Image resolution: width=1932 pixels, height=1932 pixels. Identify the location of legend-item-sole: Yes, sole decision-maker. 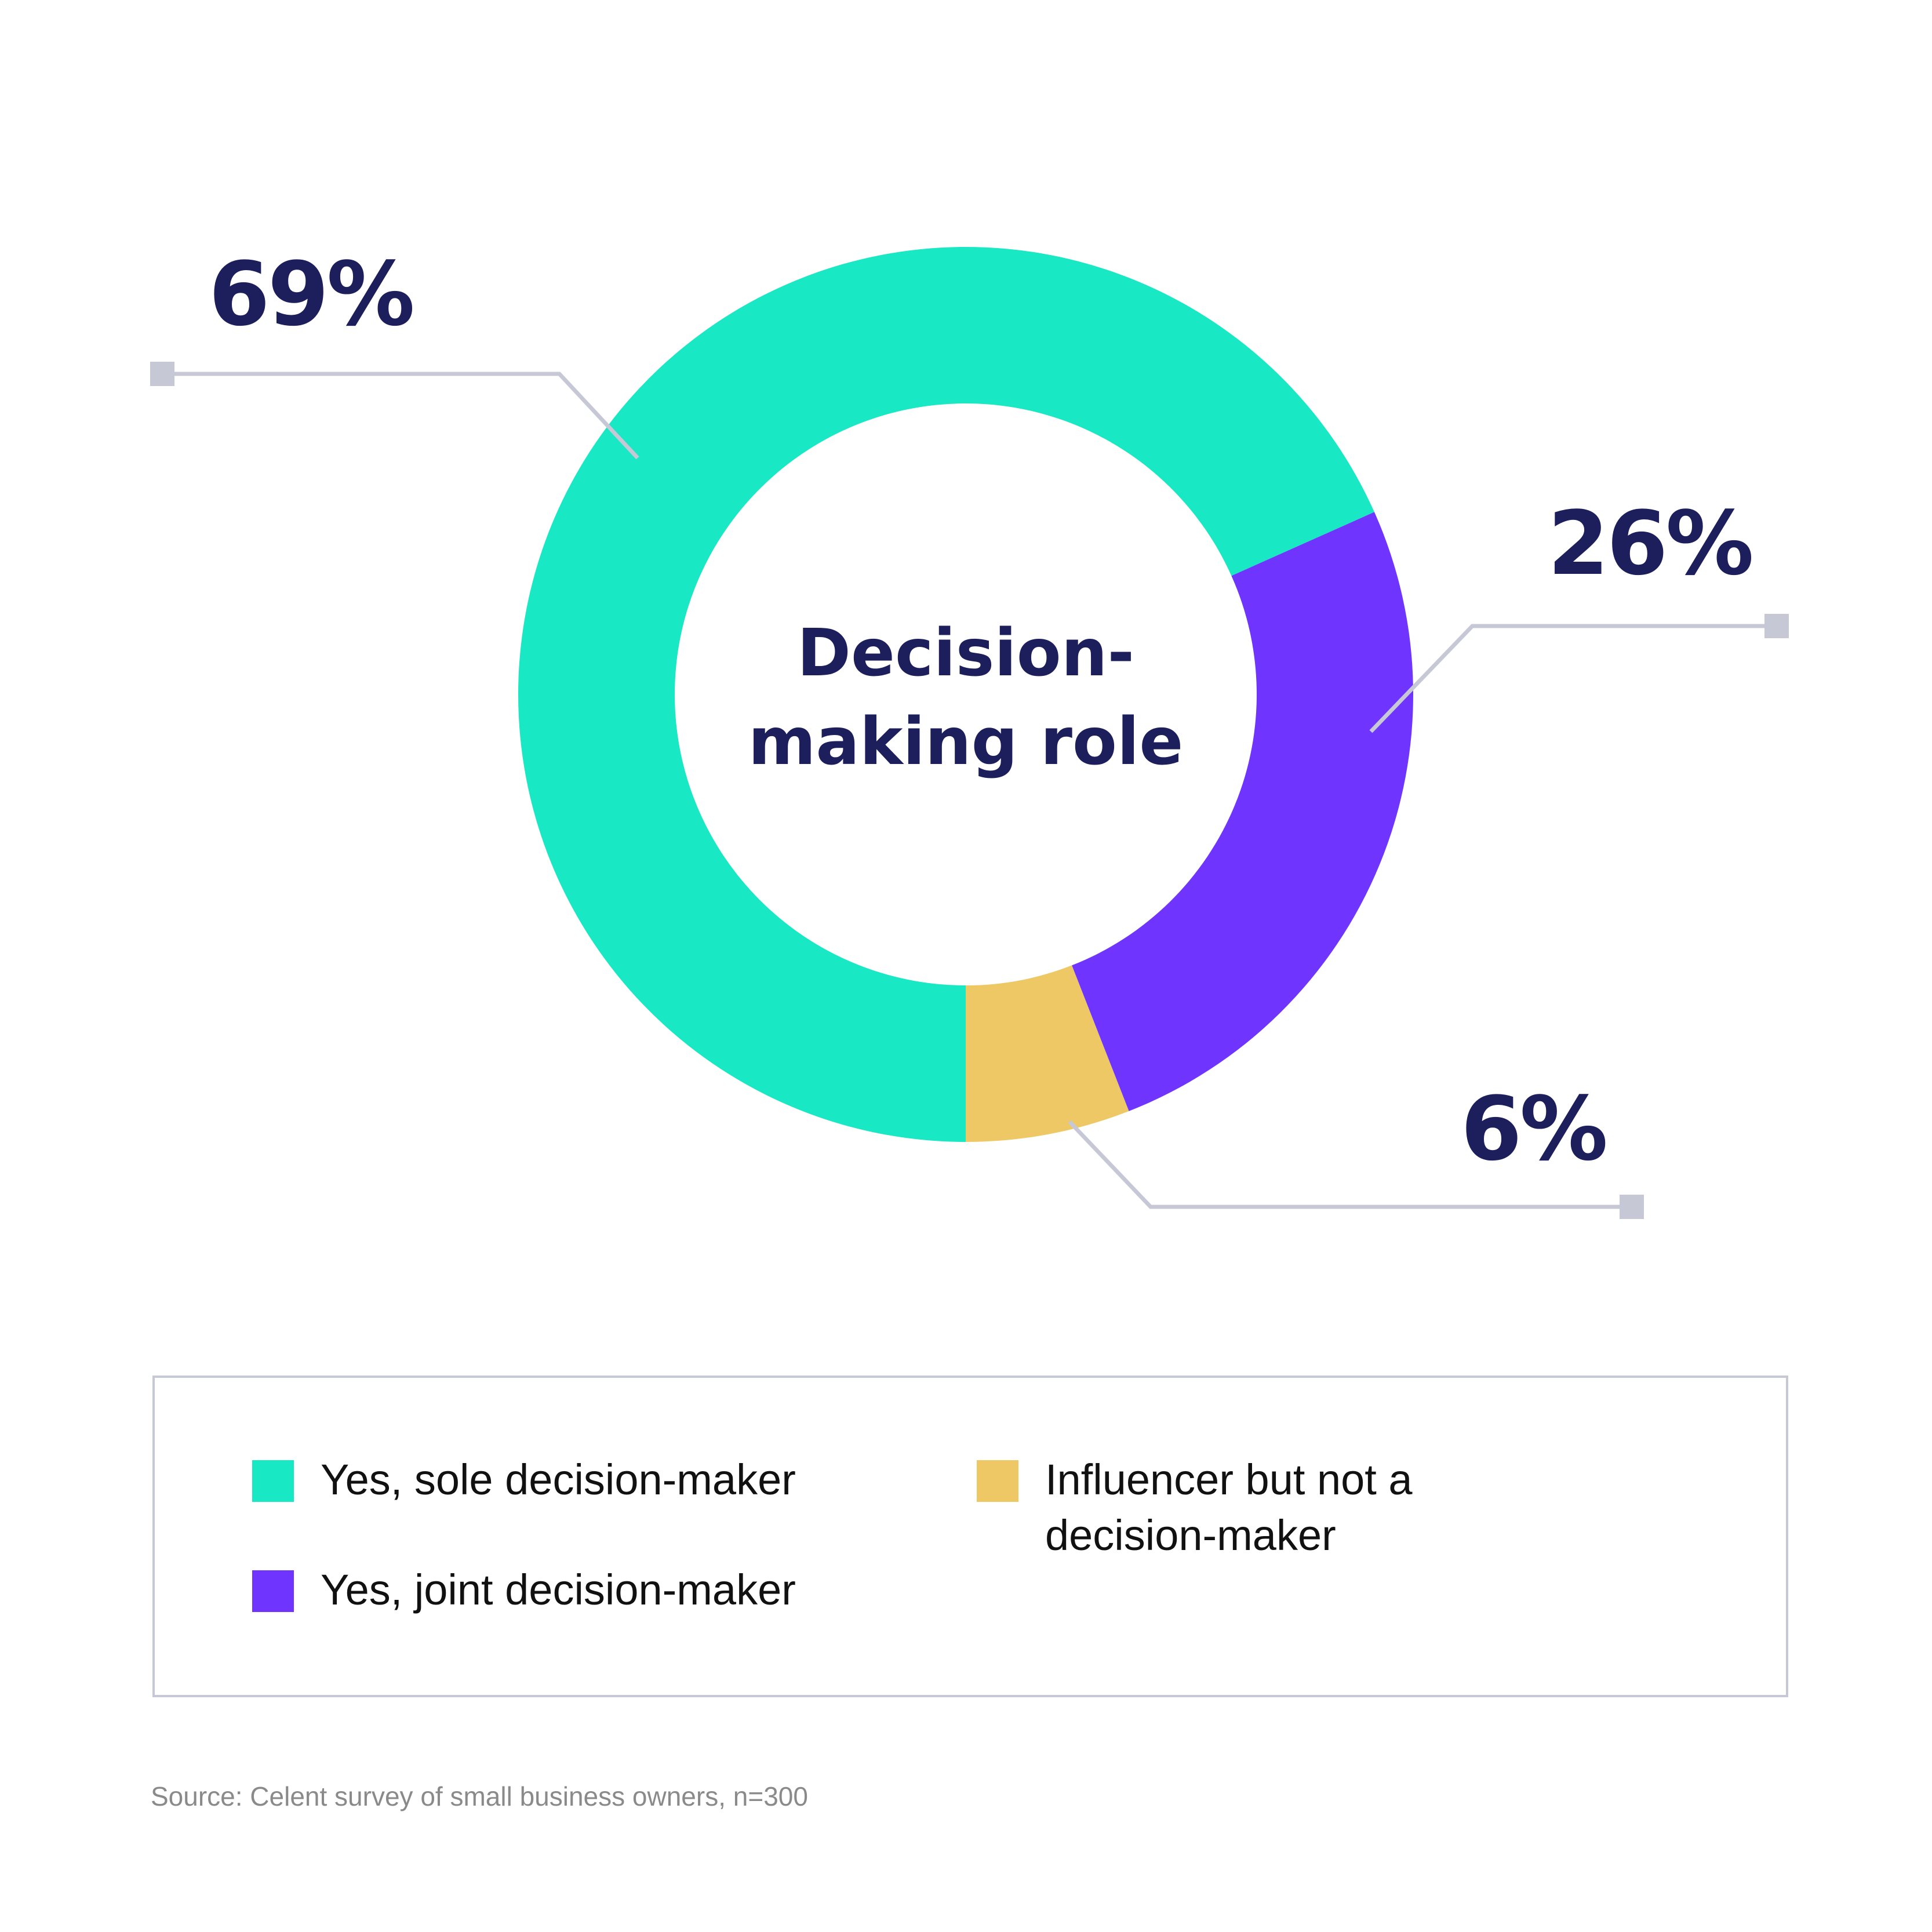
(524, 1482).